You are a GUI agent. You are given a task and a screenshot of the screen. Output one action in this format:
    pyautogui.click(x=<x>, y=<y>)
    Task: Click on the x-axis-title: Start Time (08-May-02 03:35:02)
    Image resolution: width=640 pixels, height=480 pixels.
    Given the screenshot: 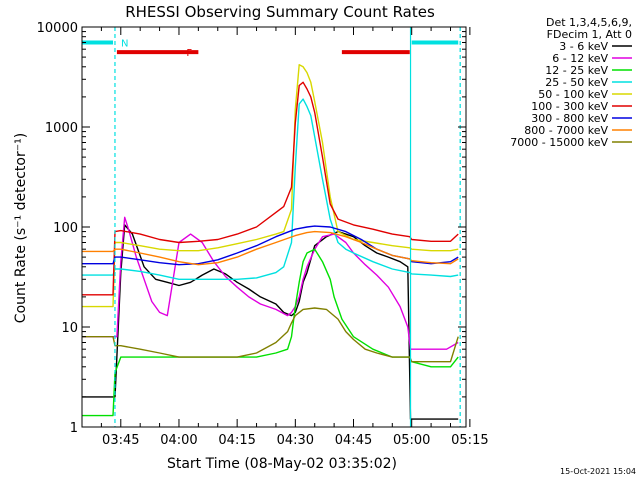 What is the action you would take?
    pyautogui.click(x=282, y=464)
    